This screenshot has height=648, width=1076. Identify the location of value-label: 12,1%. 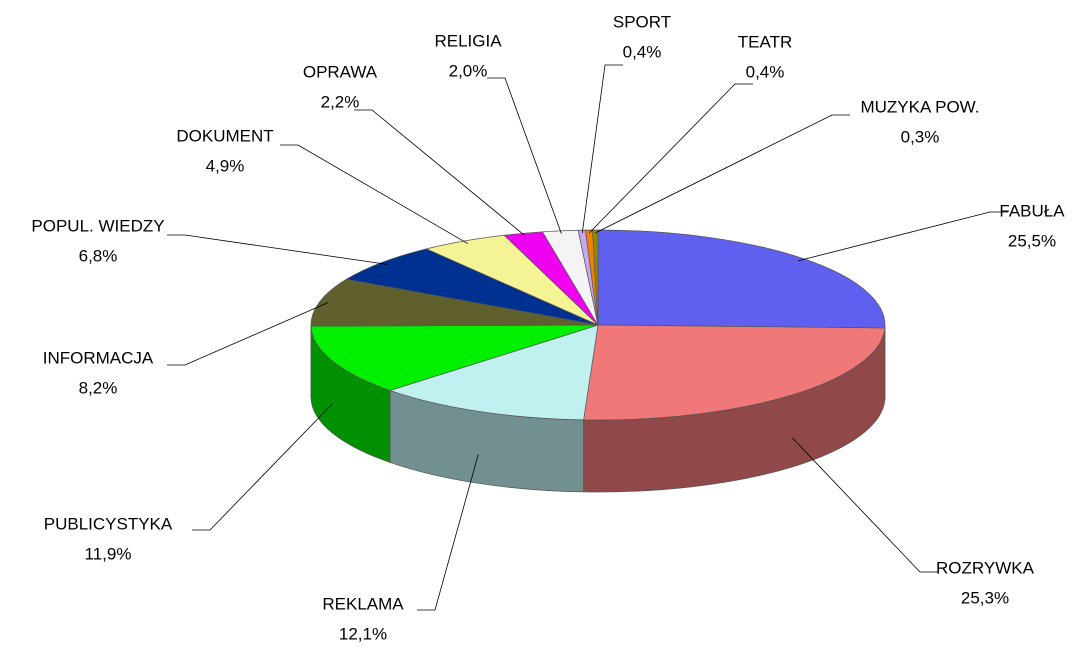
(363, 633).